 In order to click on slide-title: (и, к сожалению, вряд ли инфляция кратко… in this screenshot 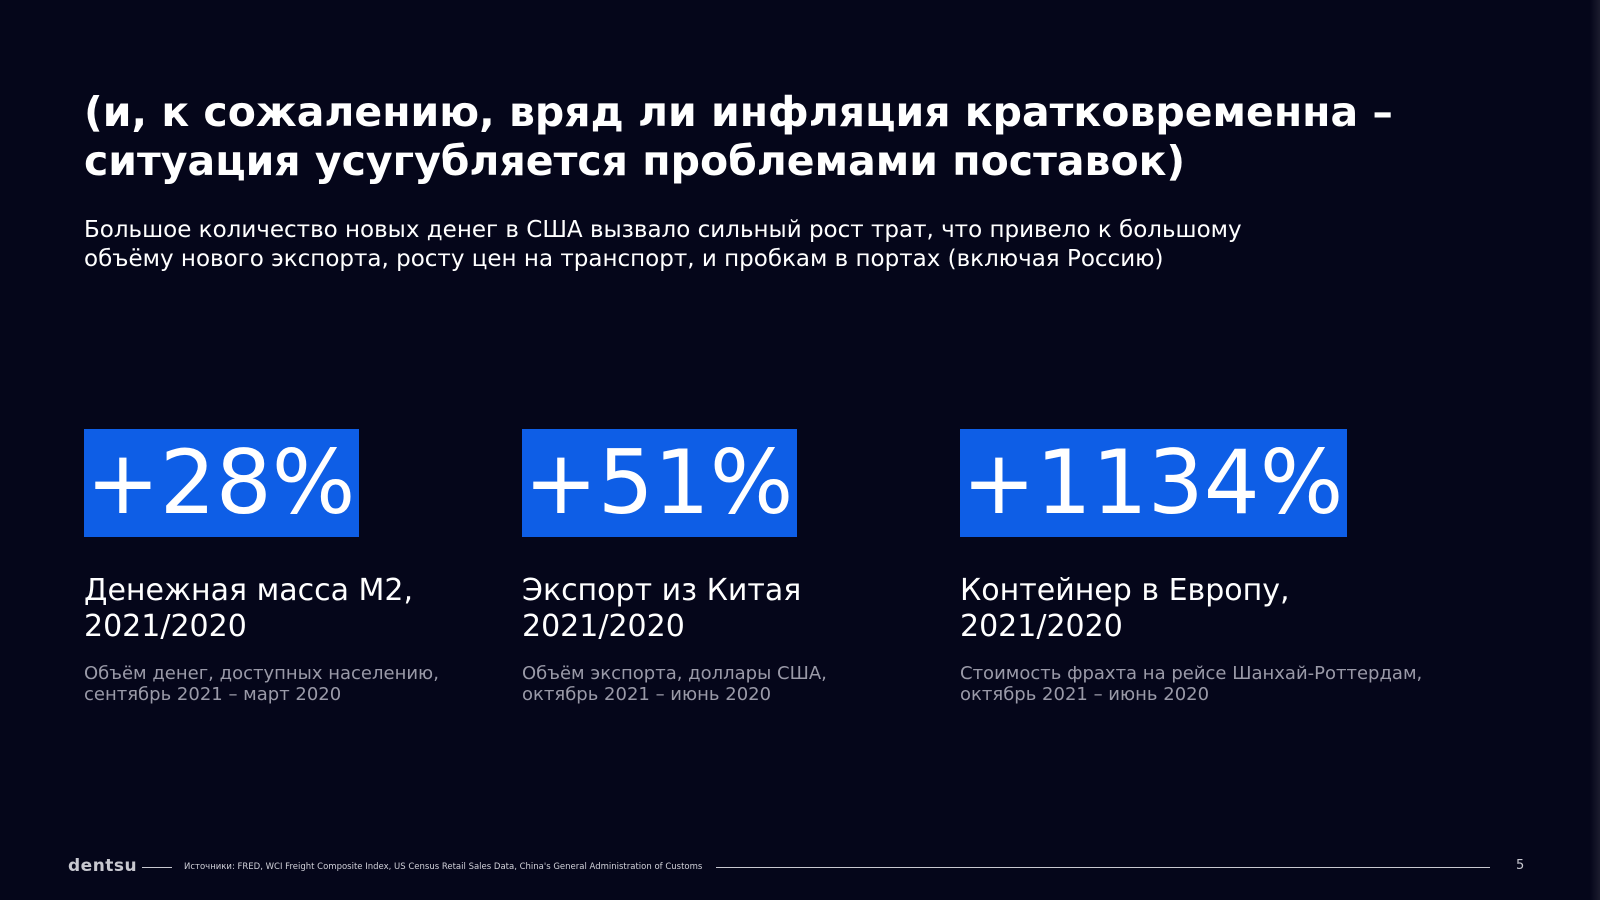, I will do `click(794, 137)`.